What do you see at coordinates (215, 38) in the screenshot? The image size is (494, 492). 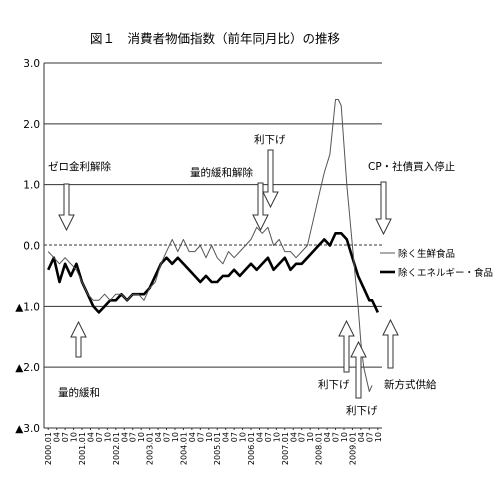 I see `chart-title: 図１ 消費者物価指数（前年同月比）の推移` at bounding box center [215, 38].